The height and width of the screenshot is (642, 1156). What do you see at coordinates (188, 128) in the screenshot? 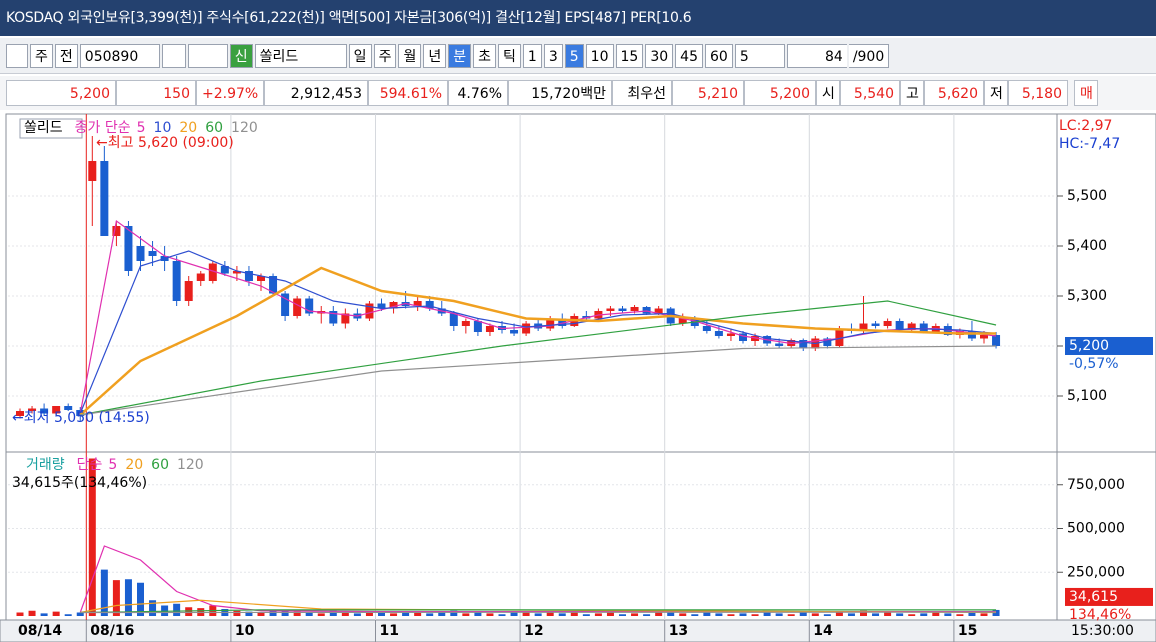
I see `legend-entry: 20` at bounding box center [188, 128].